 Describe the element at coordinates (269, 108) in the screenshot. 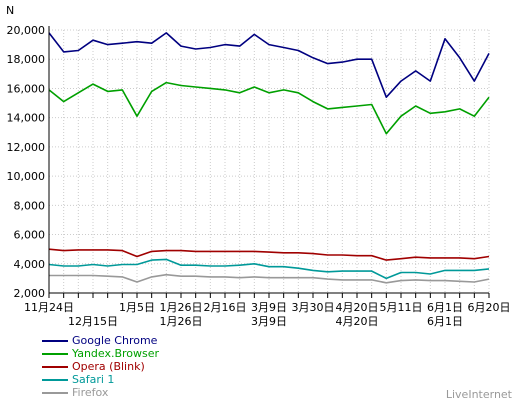

I see `series-line-yandex-browser` at that location.